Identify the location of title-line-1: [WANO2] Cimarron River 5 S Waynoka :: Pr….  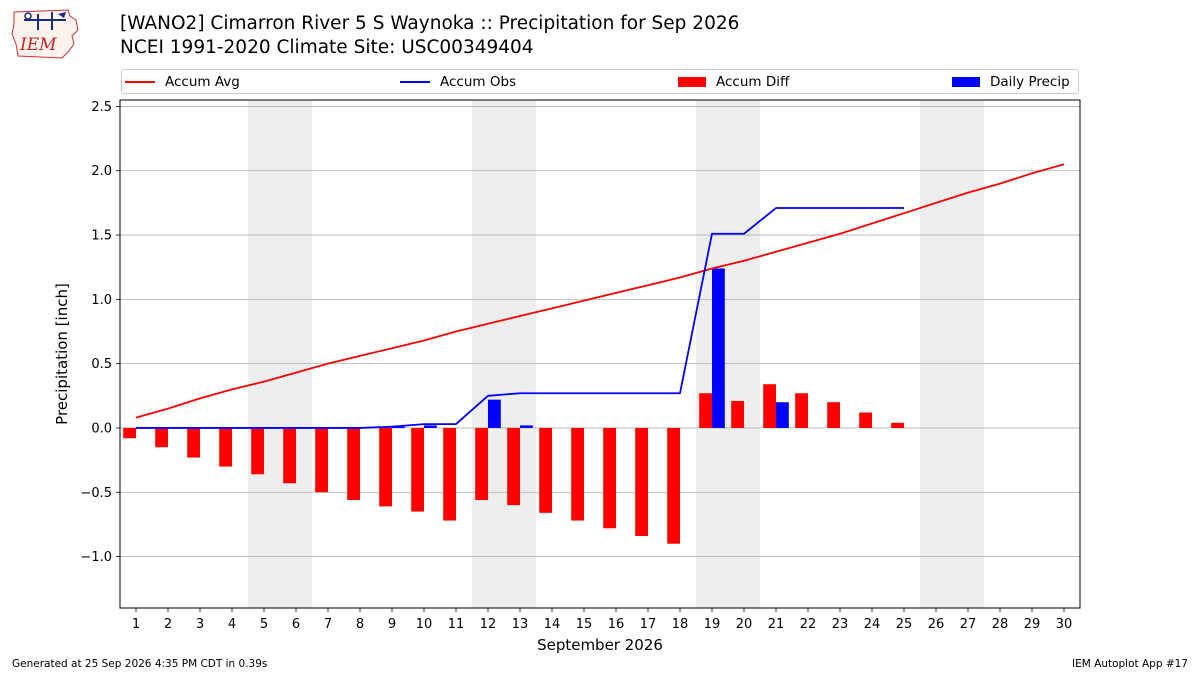
(430, 23).